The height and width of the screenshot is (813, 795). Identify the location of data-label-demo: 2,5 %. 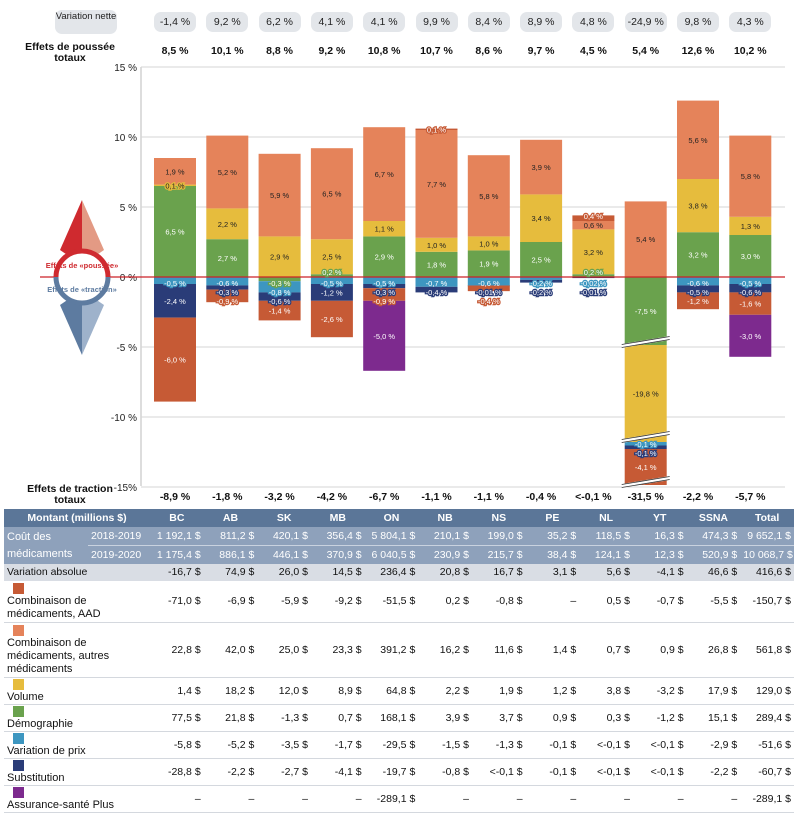
(542, 260).